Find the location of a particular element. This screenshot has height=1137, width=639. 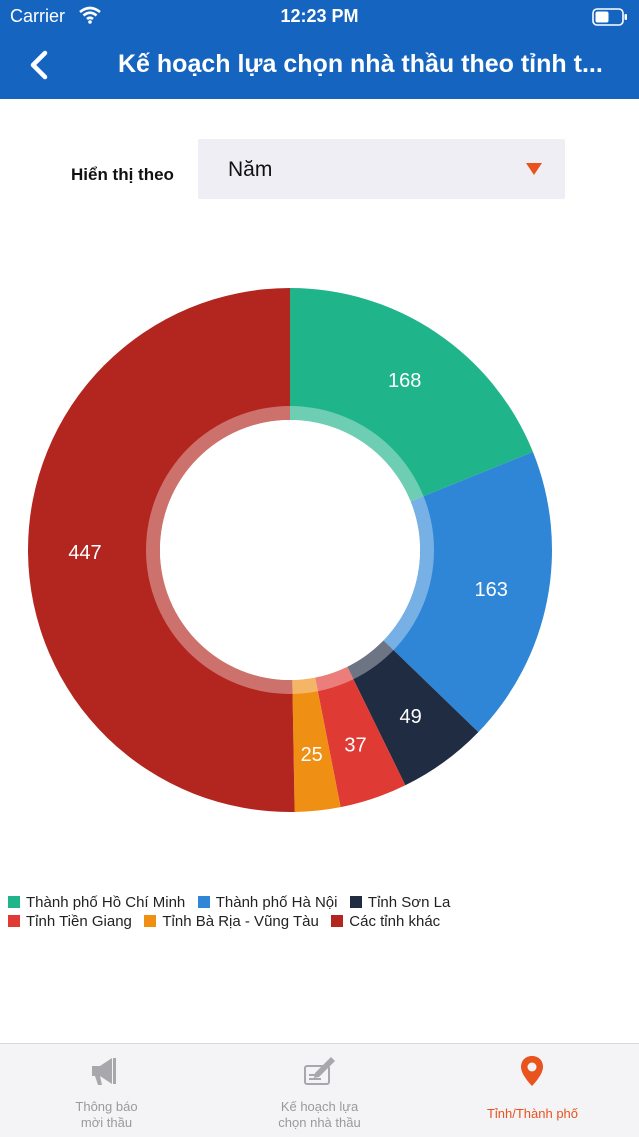

wifi-icon is located at coordinates (90, 15).